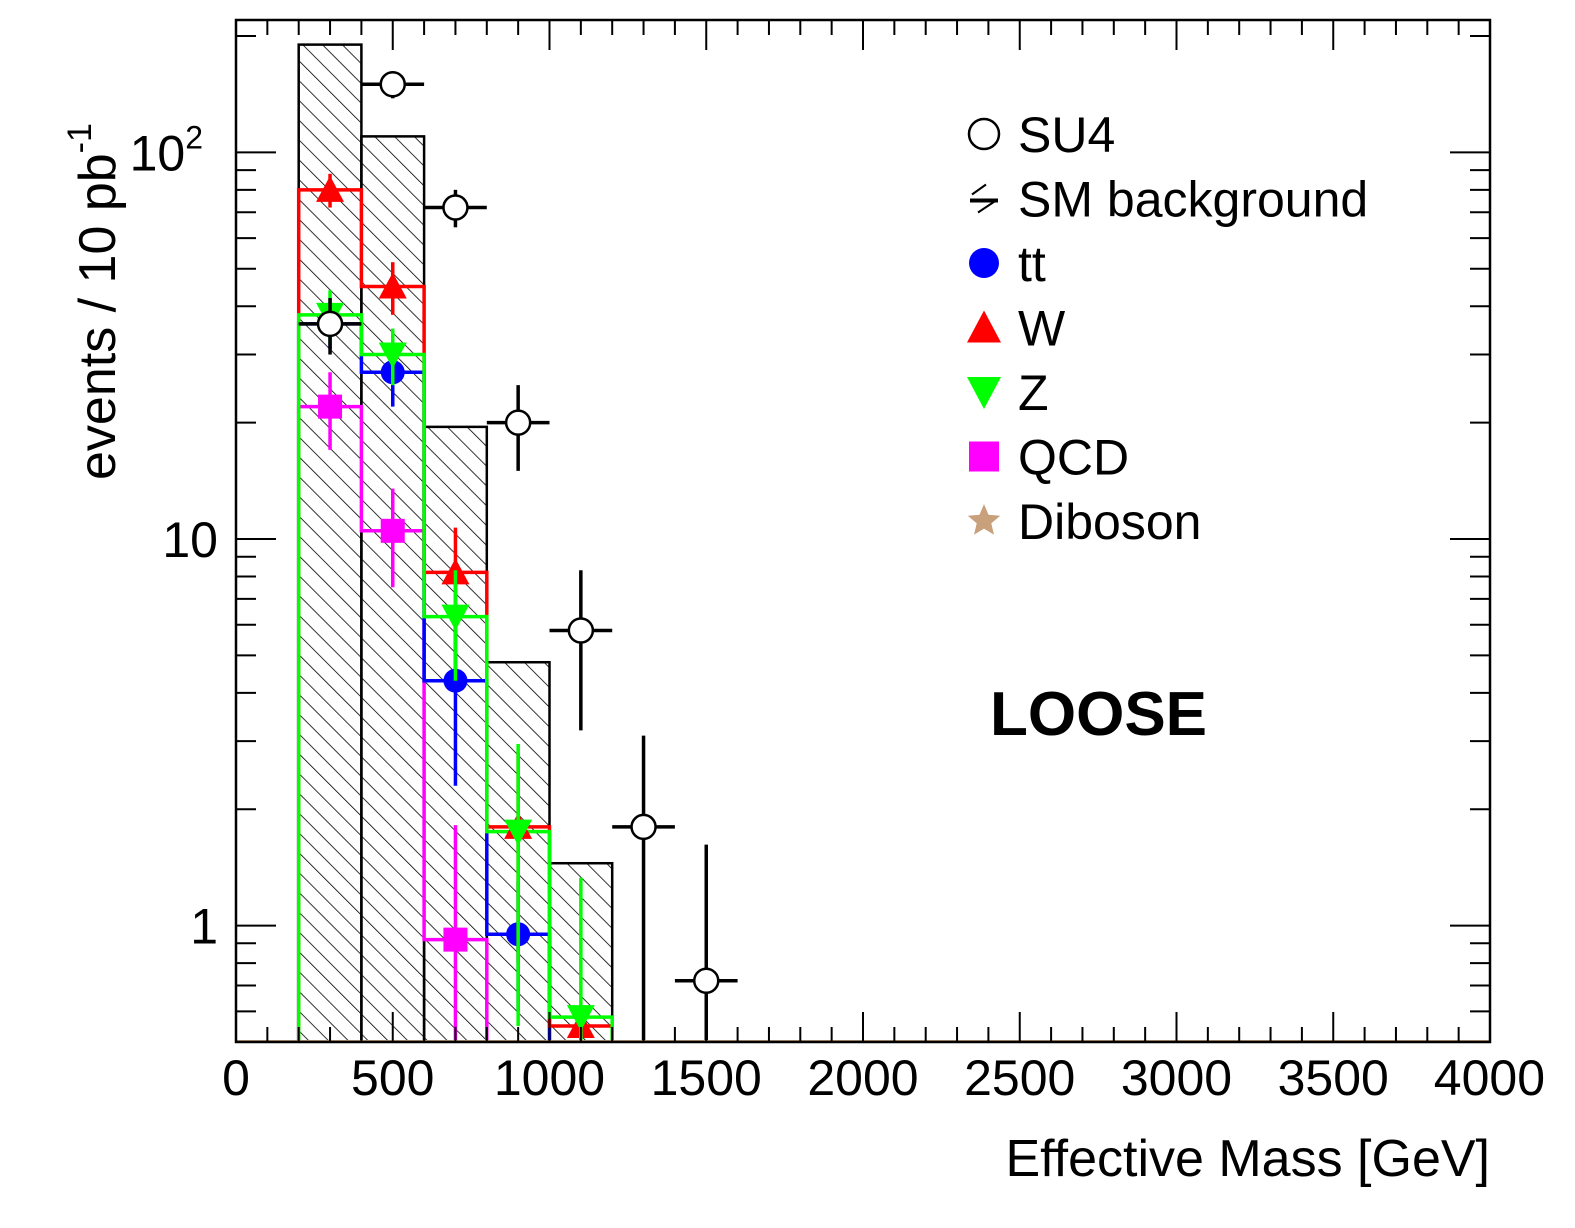 Image resolution: width=1575 pixels, height=1228 pixels. I want to click on y-axis-title-exponent: -1, so click(80, 138).